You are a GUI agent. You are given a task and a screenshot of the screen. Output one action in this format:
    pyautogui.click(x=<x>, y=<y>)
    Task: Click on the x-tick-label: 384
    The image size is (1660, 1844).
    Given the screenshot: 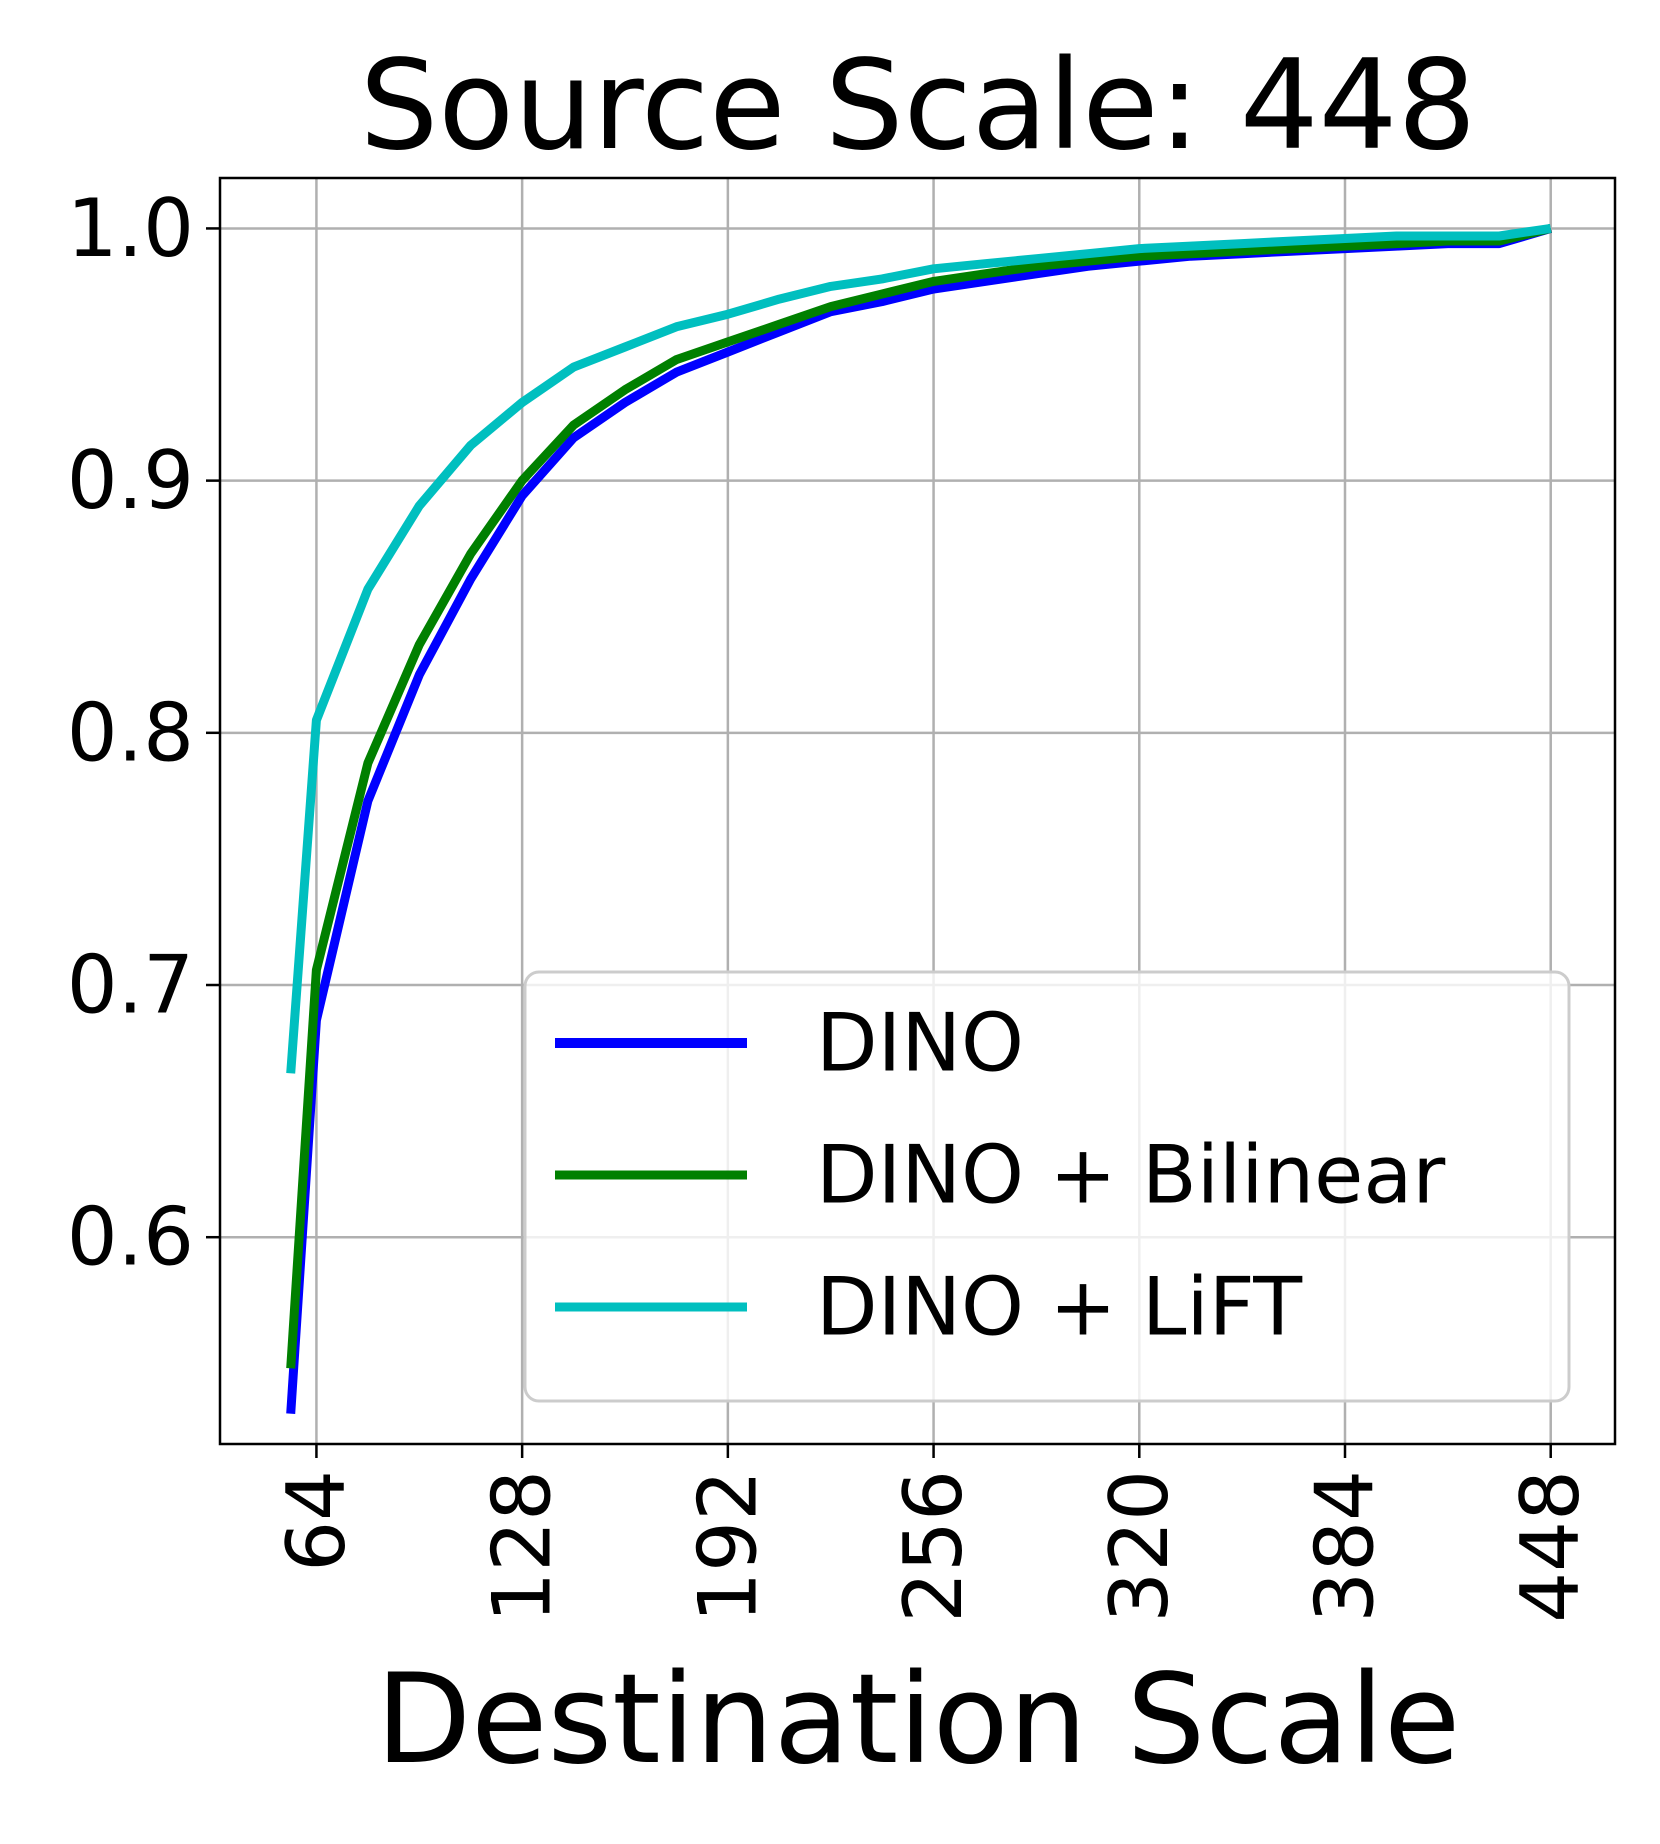 What is the action you would take?
    pyautogui.click(x=1345, y=1546)
    